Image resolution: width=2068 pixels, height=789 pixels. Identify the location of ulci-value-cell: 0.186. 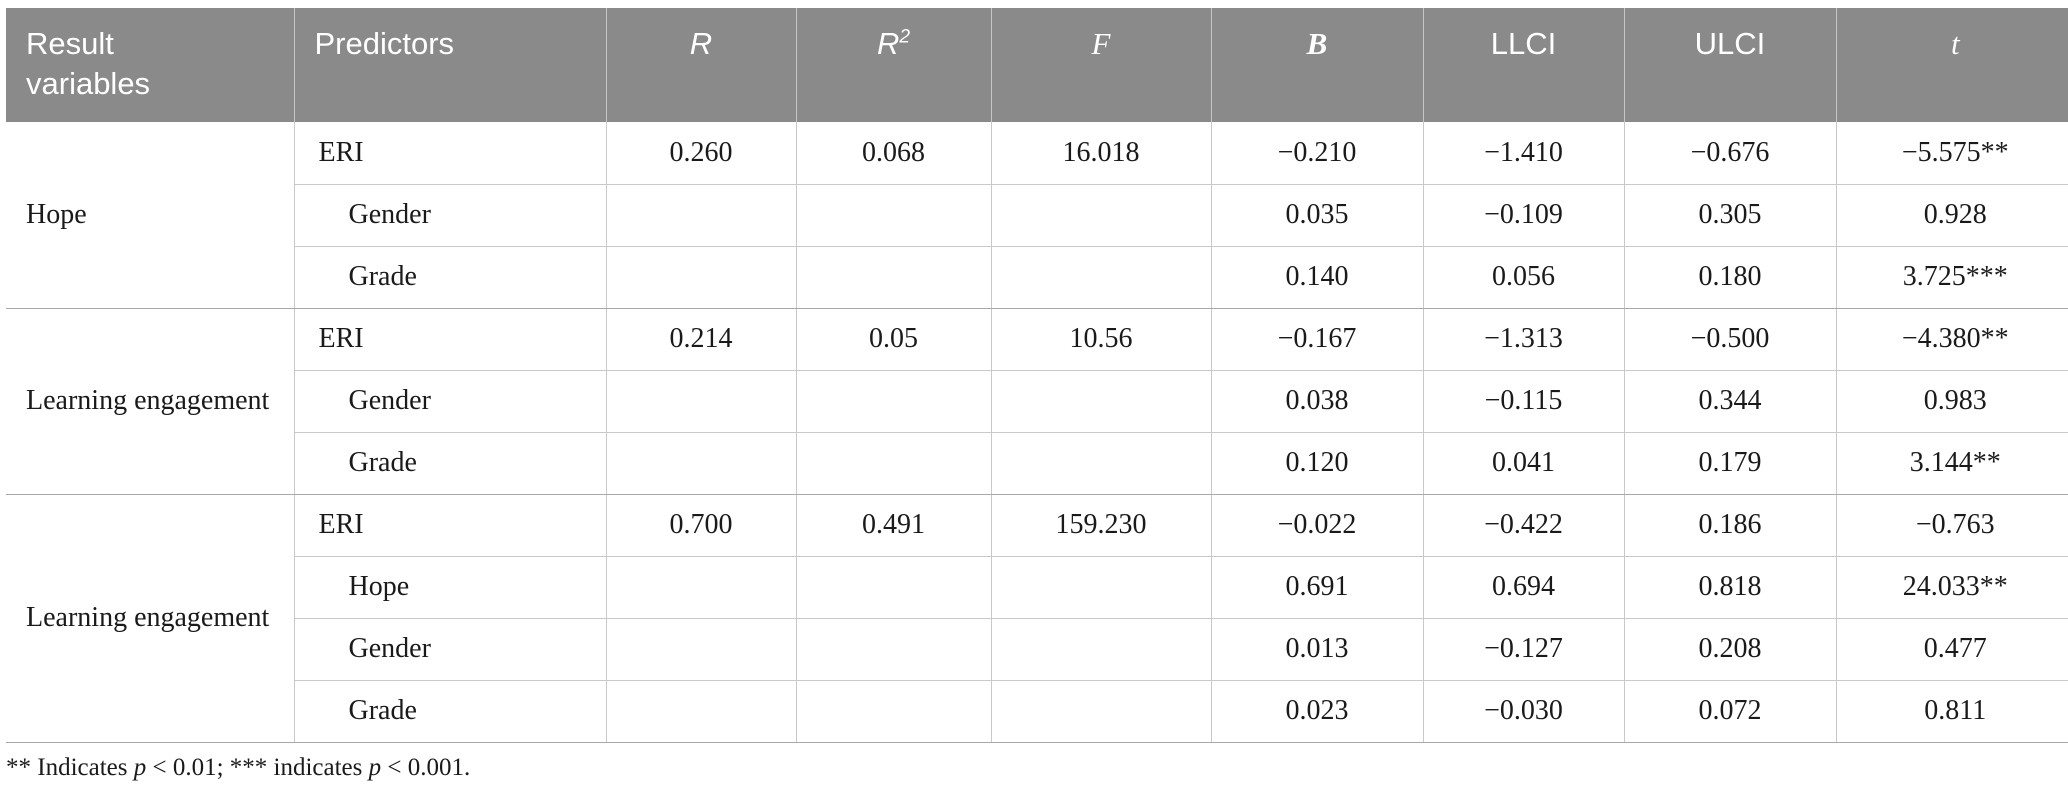
(1729, 525).